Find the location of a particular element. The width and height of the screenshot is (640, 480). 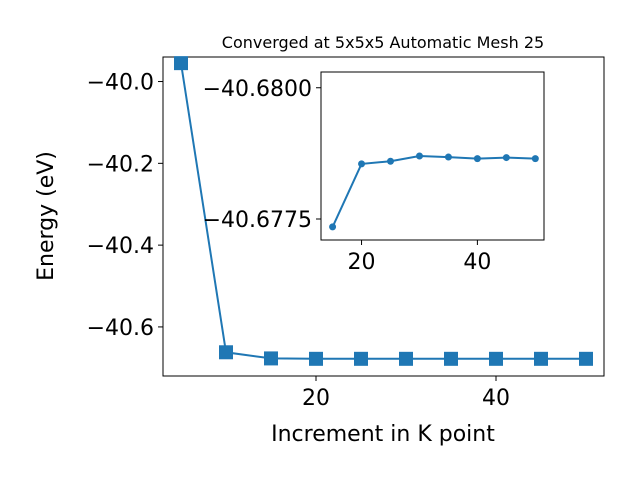

series-line is located at coordinates (433, 191).